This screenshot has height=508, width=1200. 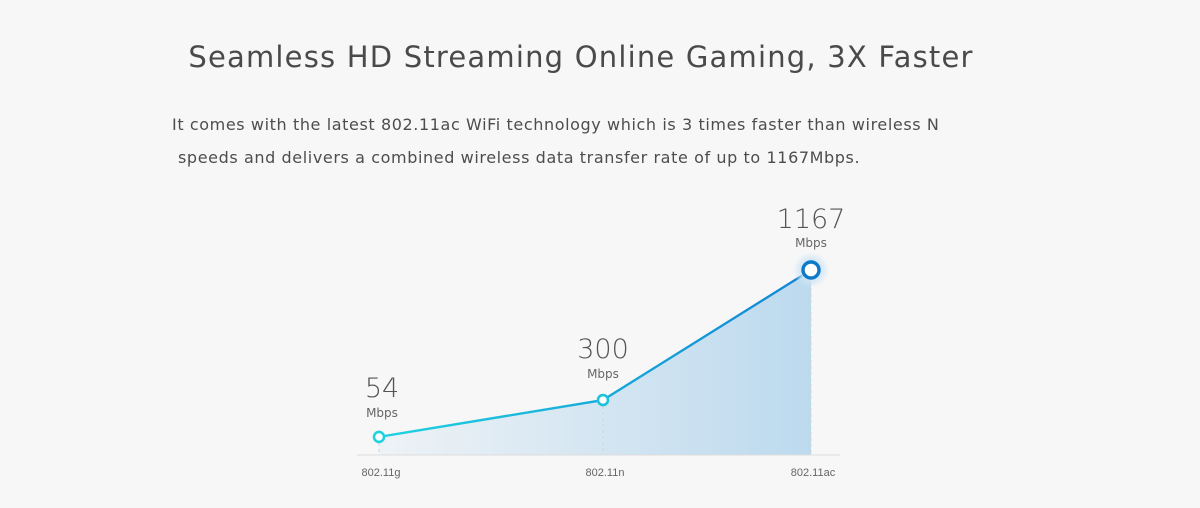 I want to click on x-tick-label: 802.11g, so click(x=381, y=473).